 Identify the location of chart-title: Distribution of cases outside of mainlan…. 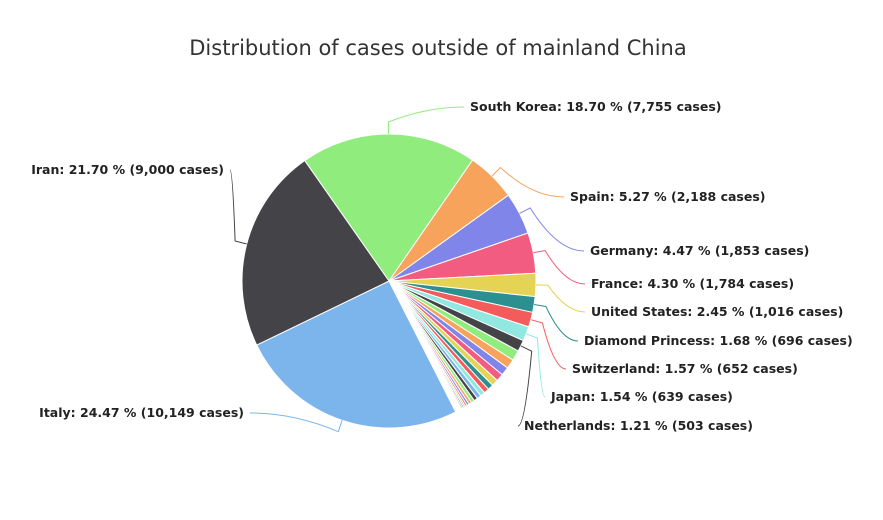
(437, 48).